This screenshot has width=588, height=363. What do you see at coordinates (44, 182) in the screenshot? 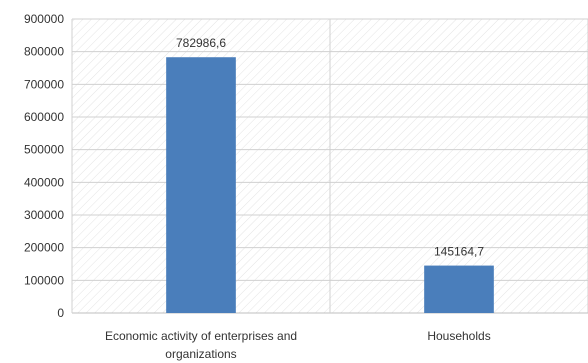
I see `y-tick-label: 400000` at bounding box center [44, 182].